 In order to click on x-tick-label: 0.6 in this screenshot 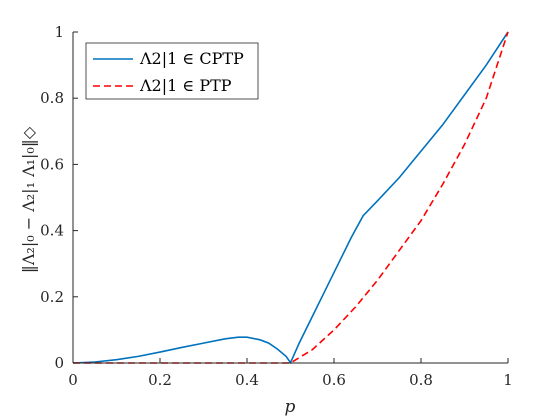, I will do `click(334, 380)`.